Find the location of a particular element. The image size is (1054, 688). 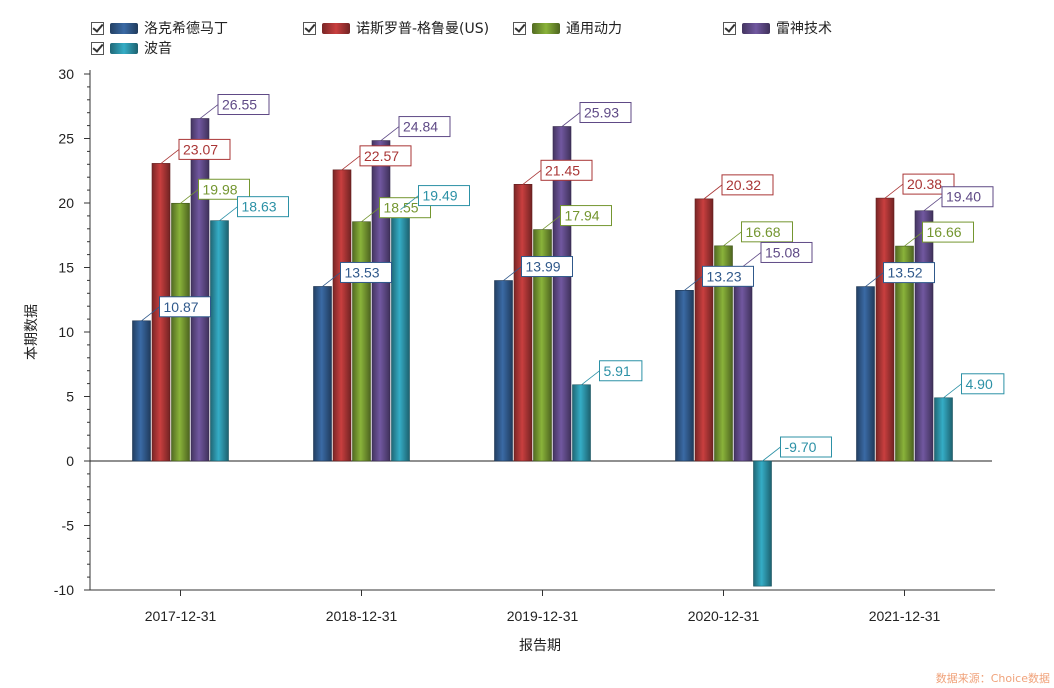

data-label: 13.23 is located at coordinates (724, 276).